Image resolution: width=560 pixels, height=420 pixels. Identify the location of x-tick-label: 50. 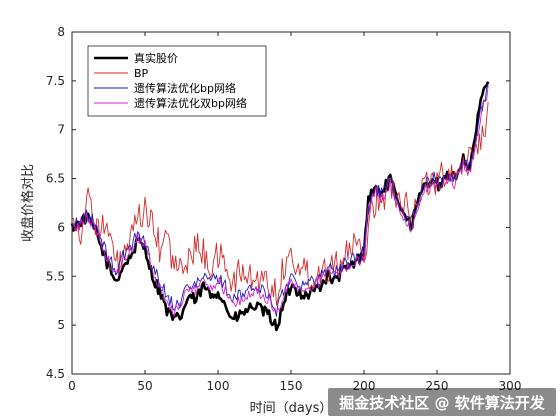
(144, 386).